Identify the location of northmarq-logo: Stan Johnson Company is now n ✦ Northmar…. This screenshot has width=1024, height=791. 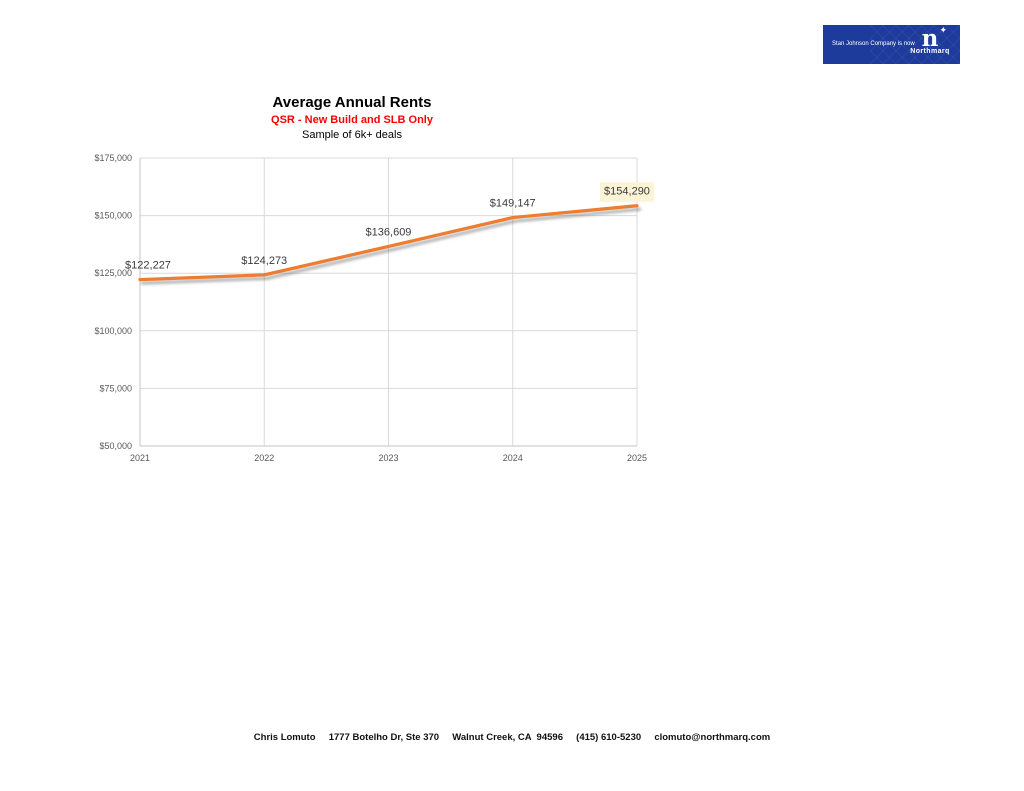
(891, 44).